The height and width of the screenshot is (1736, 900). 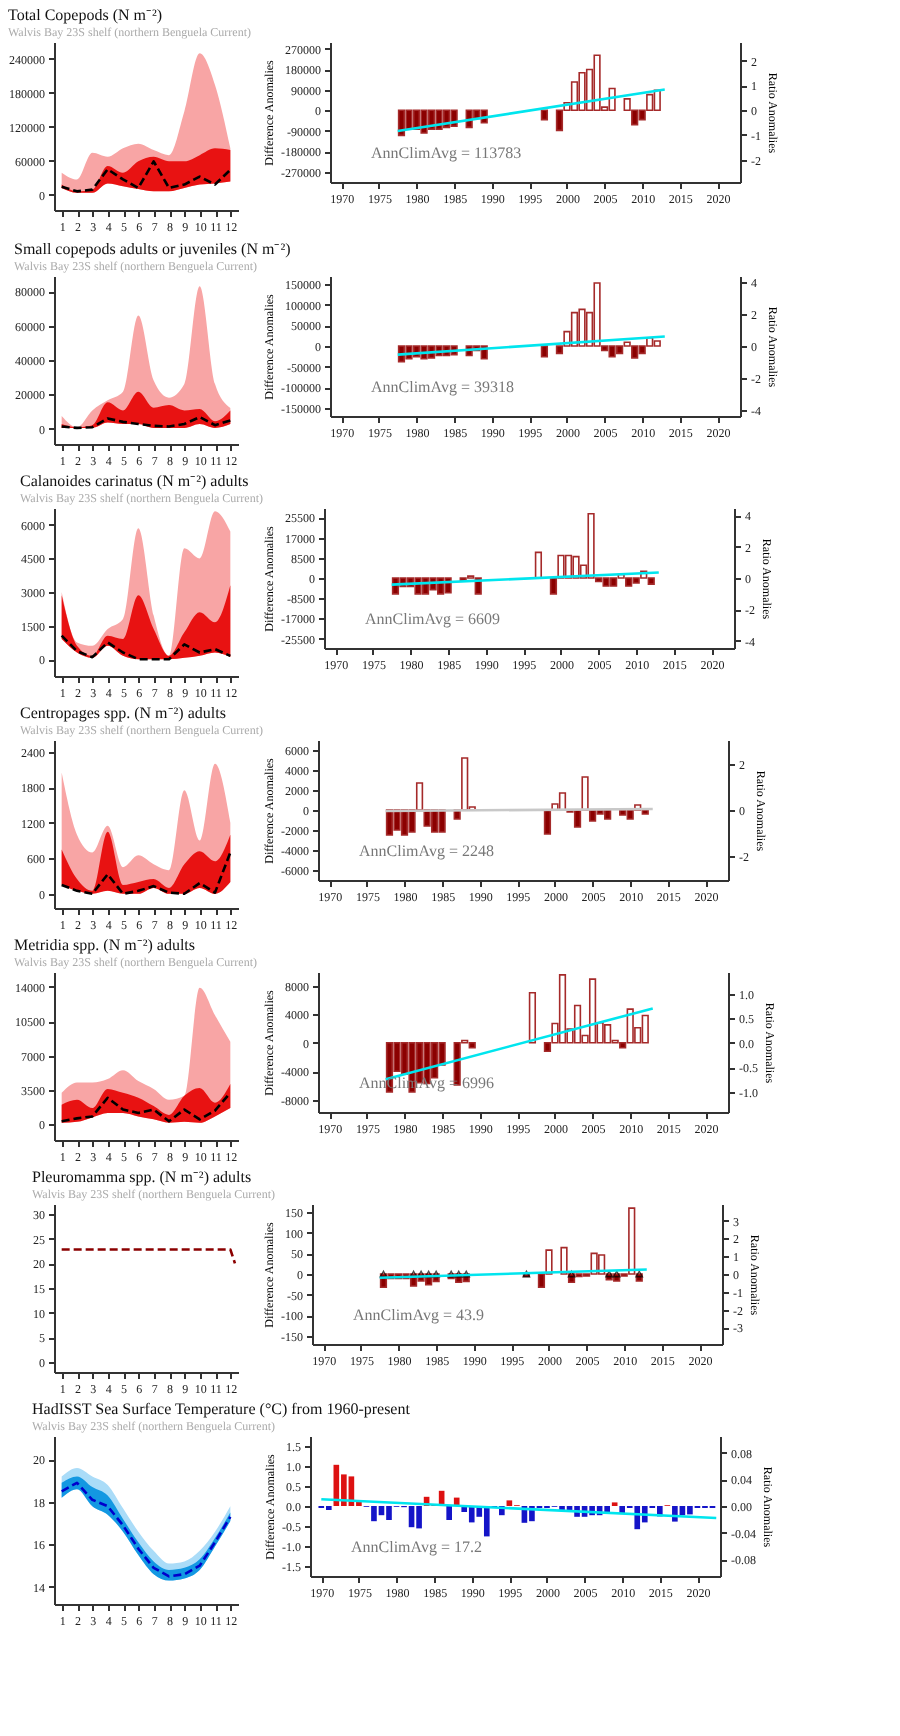 I want to click on annotation: AnnClimAvg = 17.2, so click(x=416, y=1547).